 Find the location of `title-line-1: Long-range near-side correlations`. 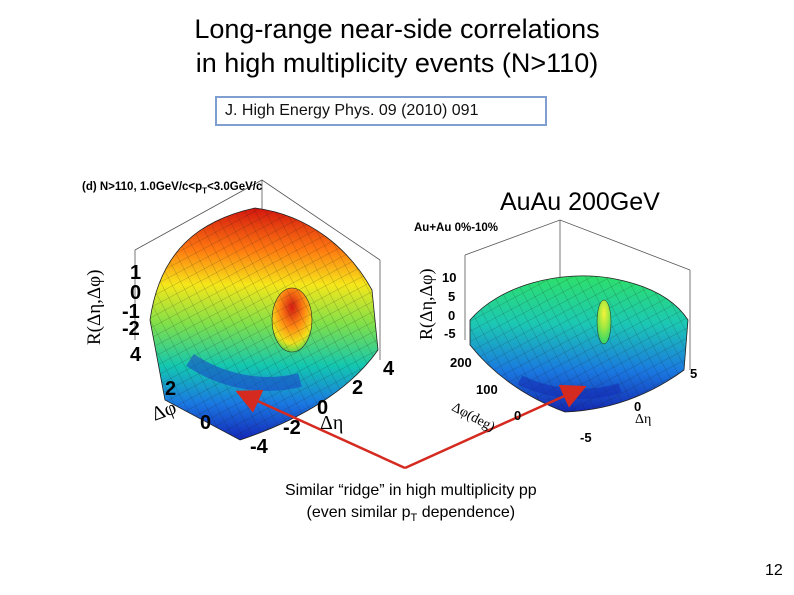

title-line-1: Long-range near-side correlations is located at coordinates (397, 29).